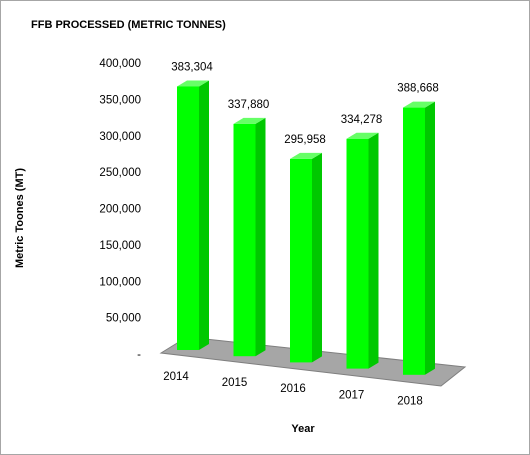 The width and height of the screenshot is (530, 455). What do you see at coordinates (414, 241) in the screenshot?
I see `bar-2018` at bounding box center [414, 241].